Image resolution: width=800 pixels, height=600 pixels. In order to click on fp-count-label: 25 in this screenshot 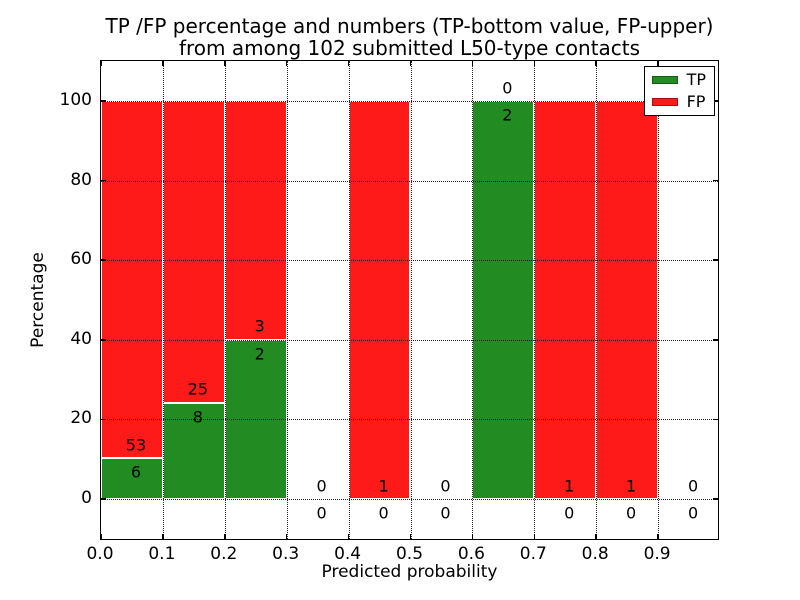, I will do `click(198, 389)`.